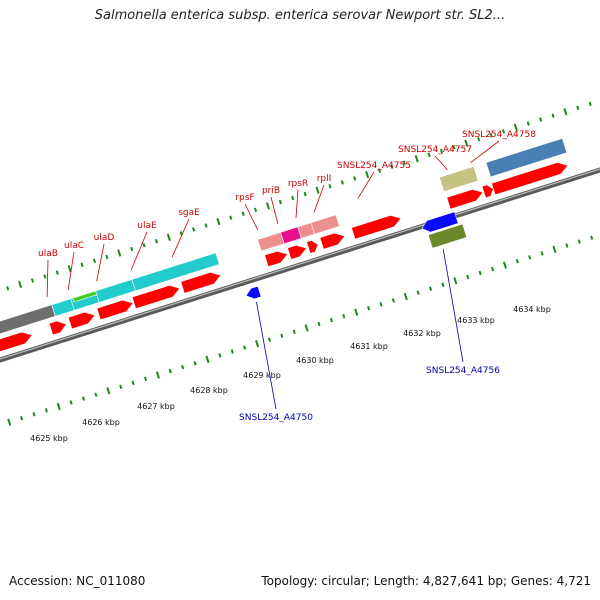 Image resolution: width=600 pixels, height=600 pixels. Describe the element at coordinates (374, 166) in the screenshot. I see `forward-feature-label: SNSL254_A4755` at that location.